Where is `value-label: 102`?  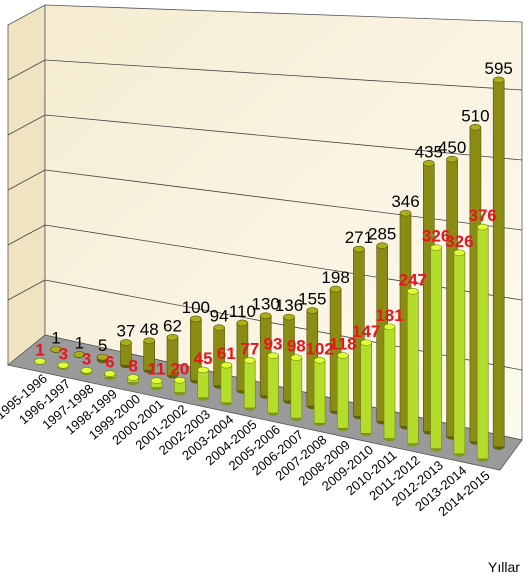
value-label: 102 is located at coordinates (319, 348).